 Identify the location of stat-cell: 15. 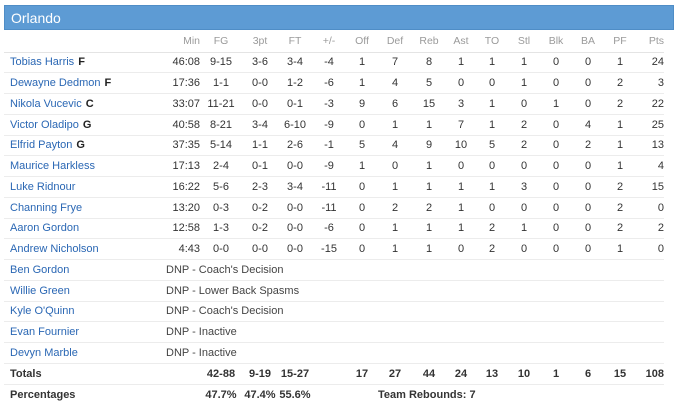
(650, 187).